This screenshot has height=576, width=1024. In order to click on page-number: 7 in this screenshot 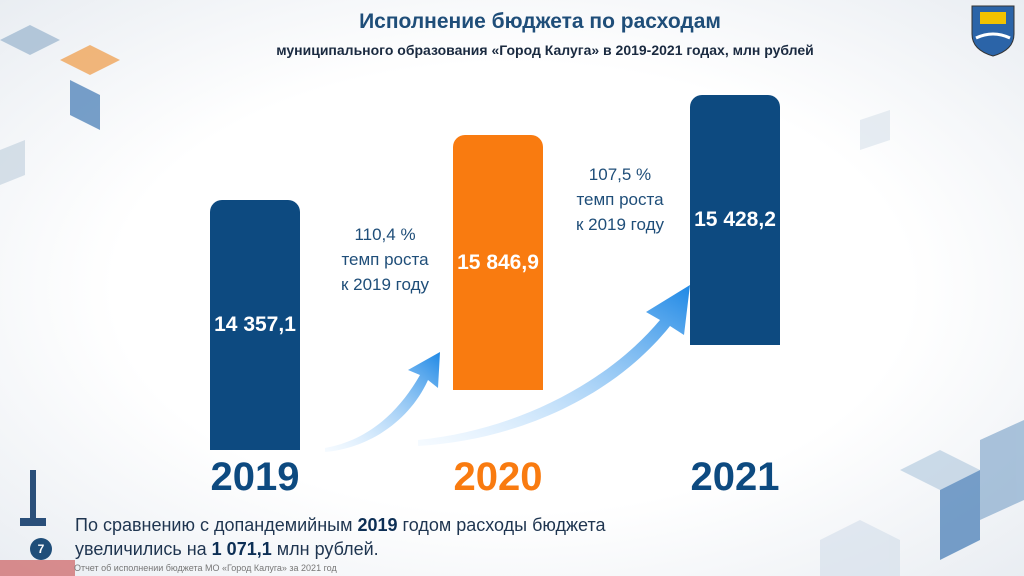, I will do `click(41, 549)`.